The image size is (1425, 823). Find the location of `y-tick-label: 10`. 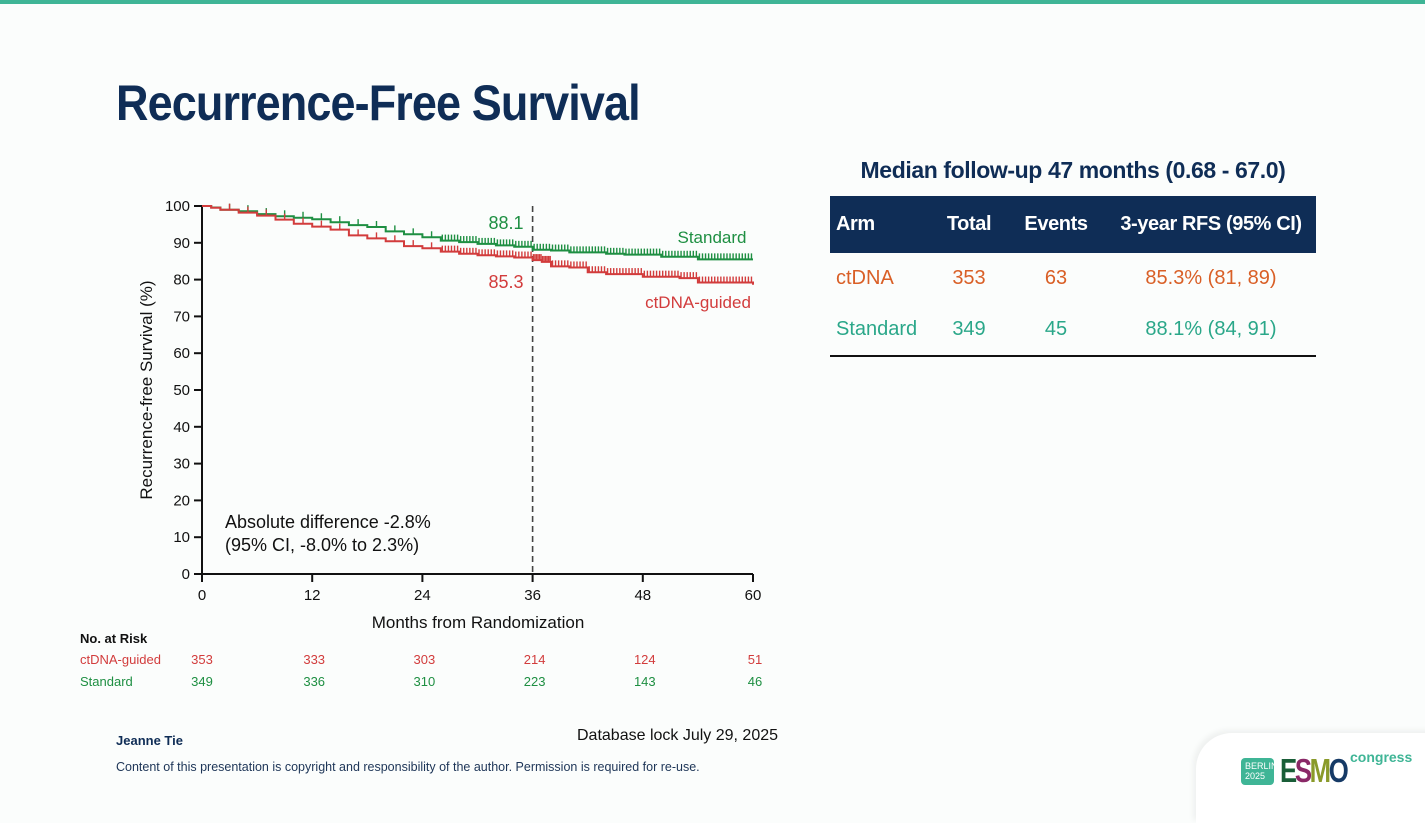

y-tick-label: 10 is located at coordinates (181, 537).